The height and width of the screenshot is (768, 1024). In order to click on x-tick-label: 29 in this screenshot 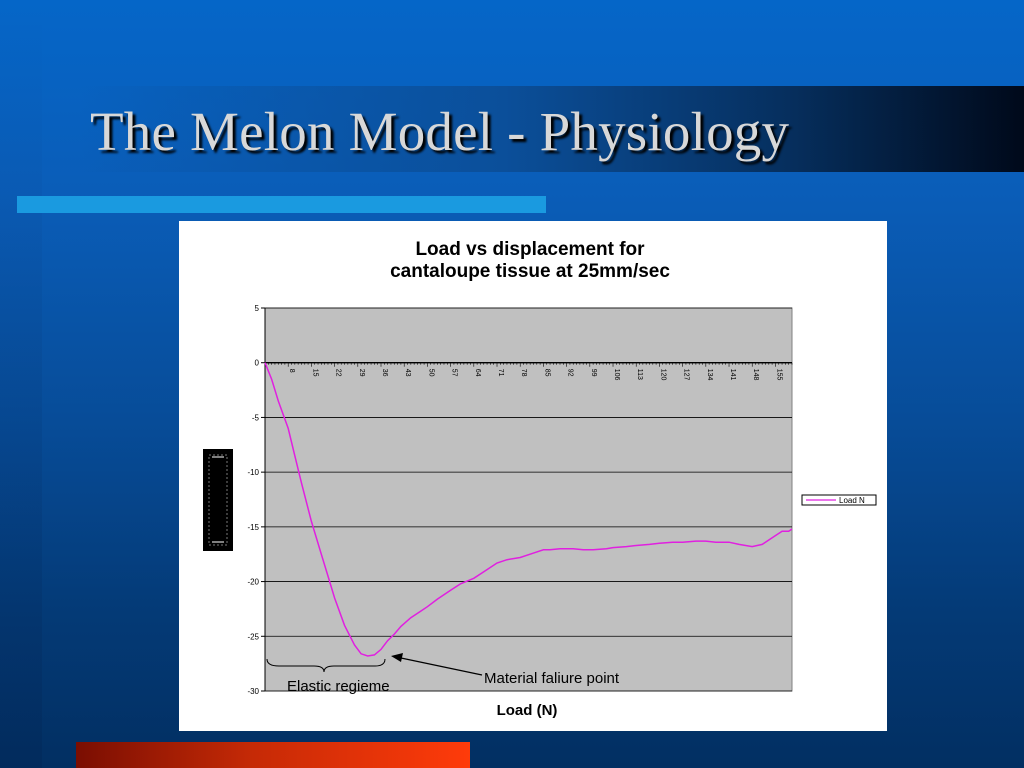, I will do `click(361, 373)`.